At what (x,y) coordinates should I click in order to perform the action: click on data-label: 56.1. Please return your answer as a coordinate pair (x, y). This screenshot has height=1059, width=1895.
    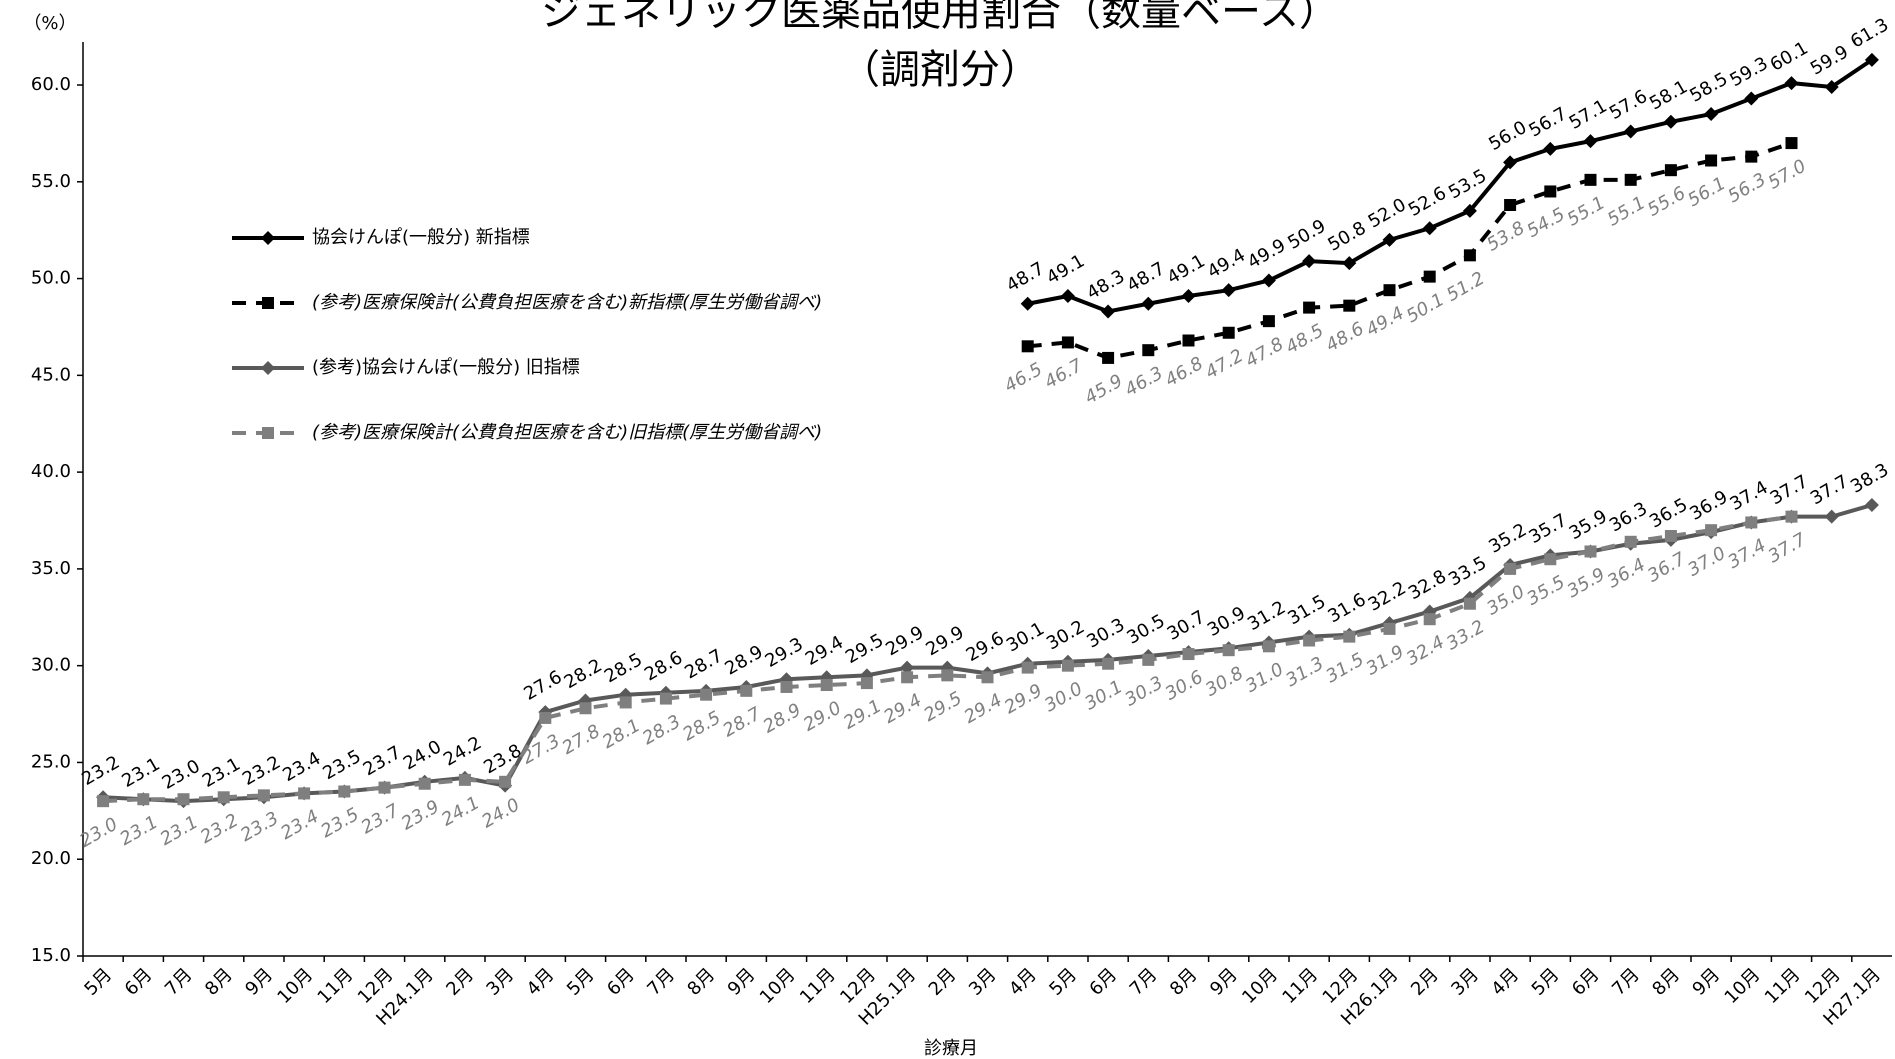
    Looking at the image, I should click on (1706, 192).